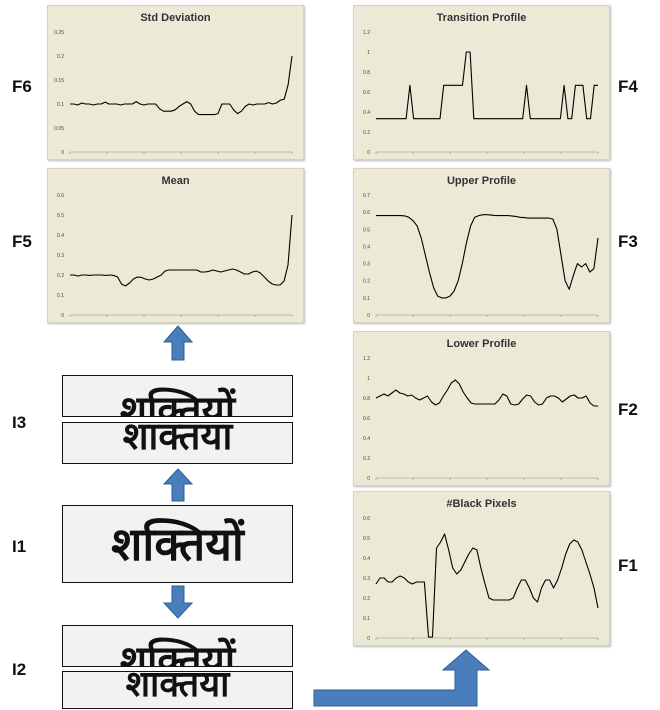 The height and width of the screenshot is (710, 660). I want to click on std-deviation-plot: 0.25 0.2 0.15 0.1 0.05 0, so click(173, 93).